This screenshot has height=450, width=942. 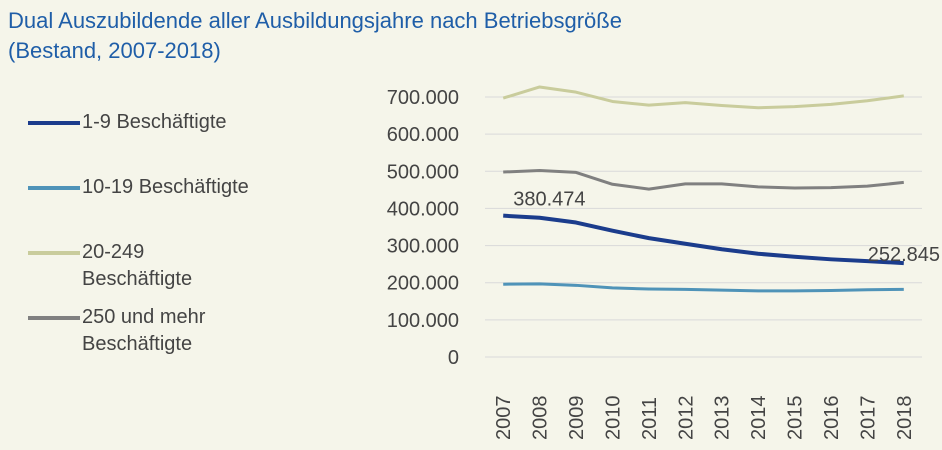 I want to click on x-tick-label: 2014, so click(x=759, y=418).